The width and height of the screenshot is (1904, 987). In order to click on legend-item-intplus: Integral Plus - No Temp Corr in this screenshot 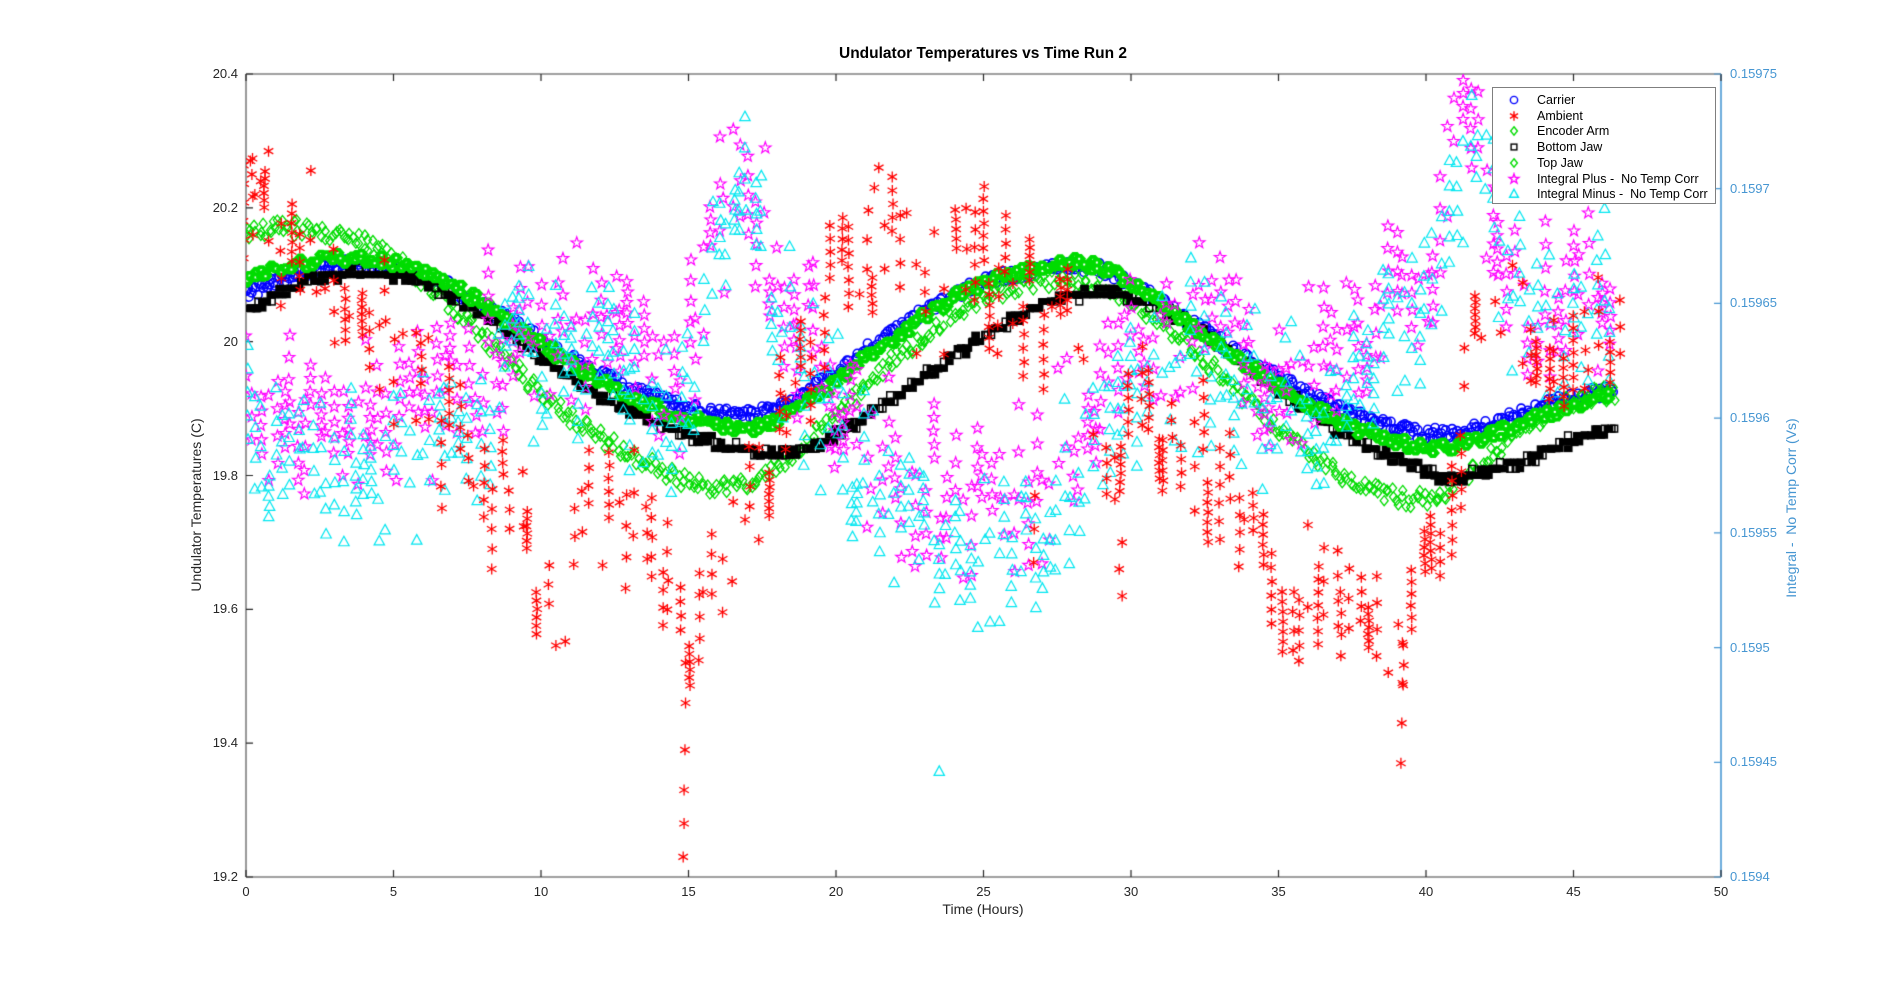, I will do `click(1596, 179)`.